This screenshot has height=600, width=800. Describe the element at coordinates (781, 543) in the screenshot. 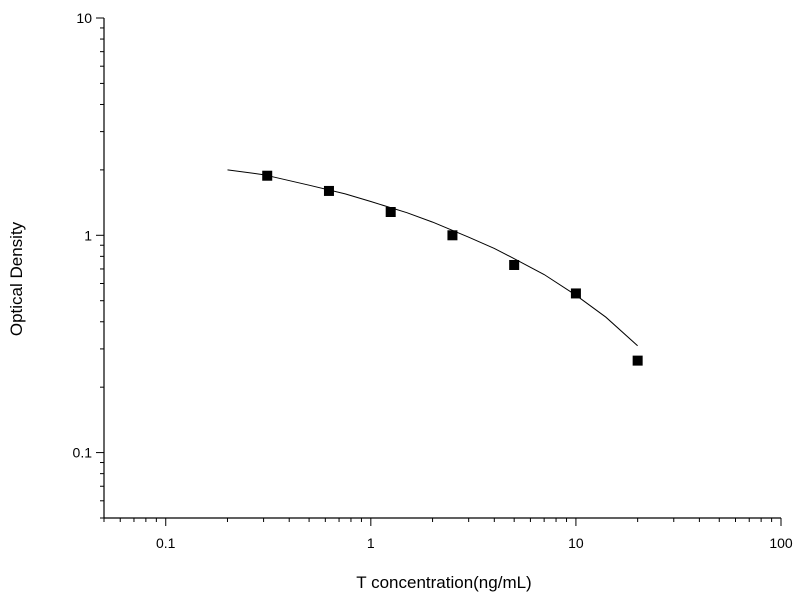

I see `x-tick-label: 100` at that location.